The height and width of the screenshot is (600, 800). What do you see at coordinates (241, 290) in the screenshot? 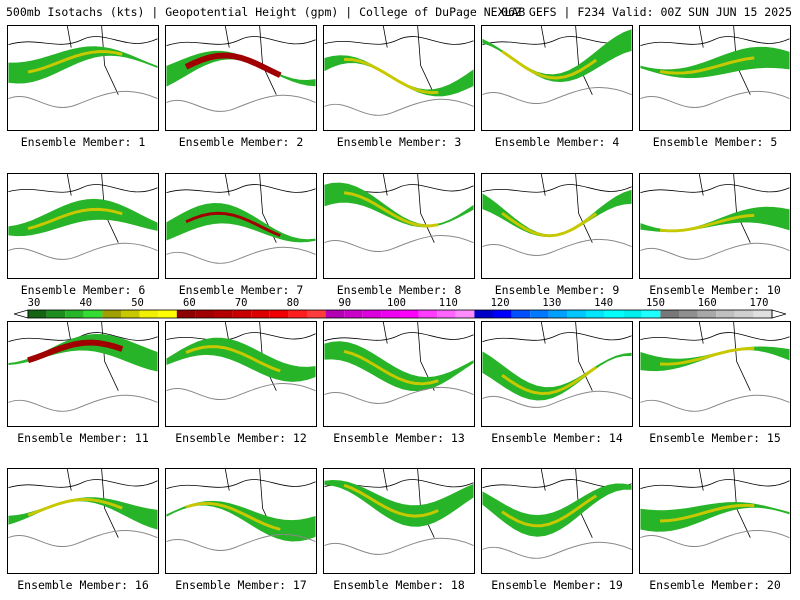
I see `ensemble-member-label: Ensemble Member: 7` at bounding box center [241, 290].